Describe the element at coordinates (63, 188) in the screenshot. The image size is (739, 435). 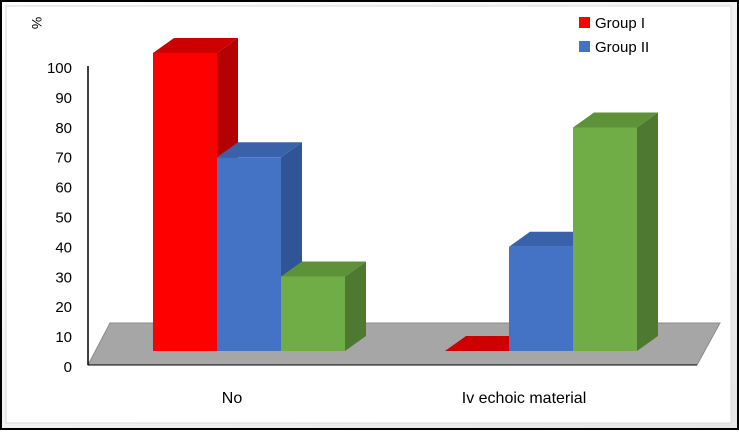
I see `y-tick-label: 60` at that location.